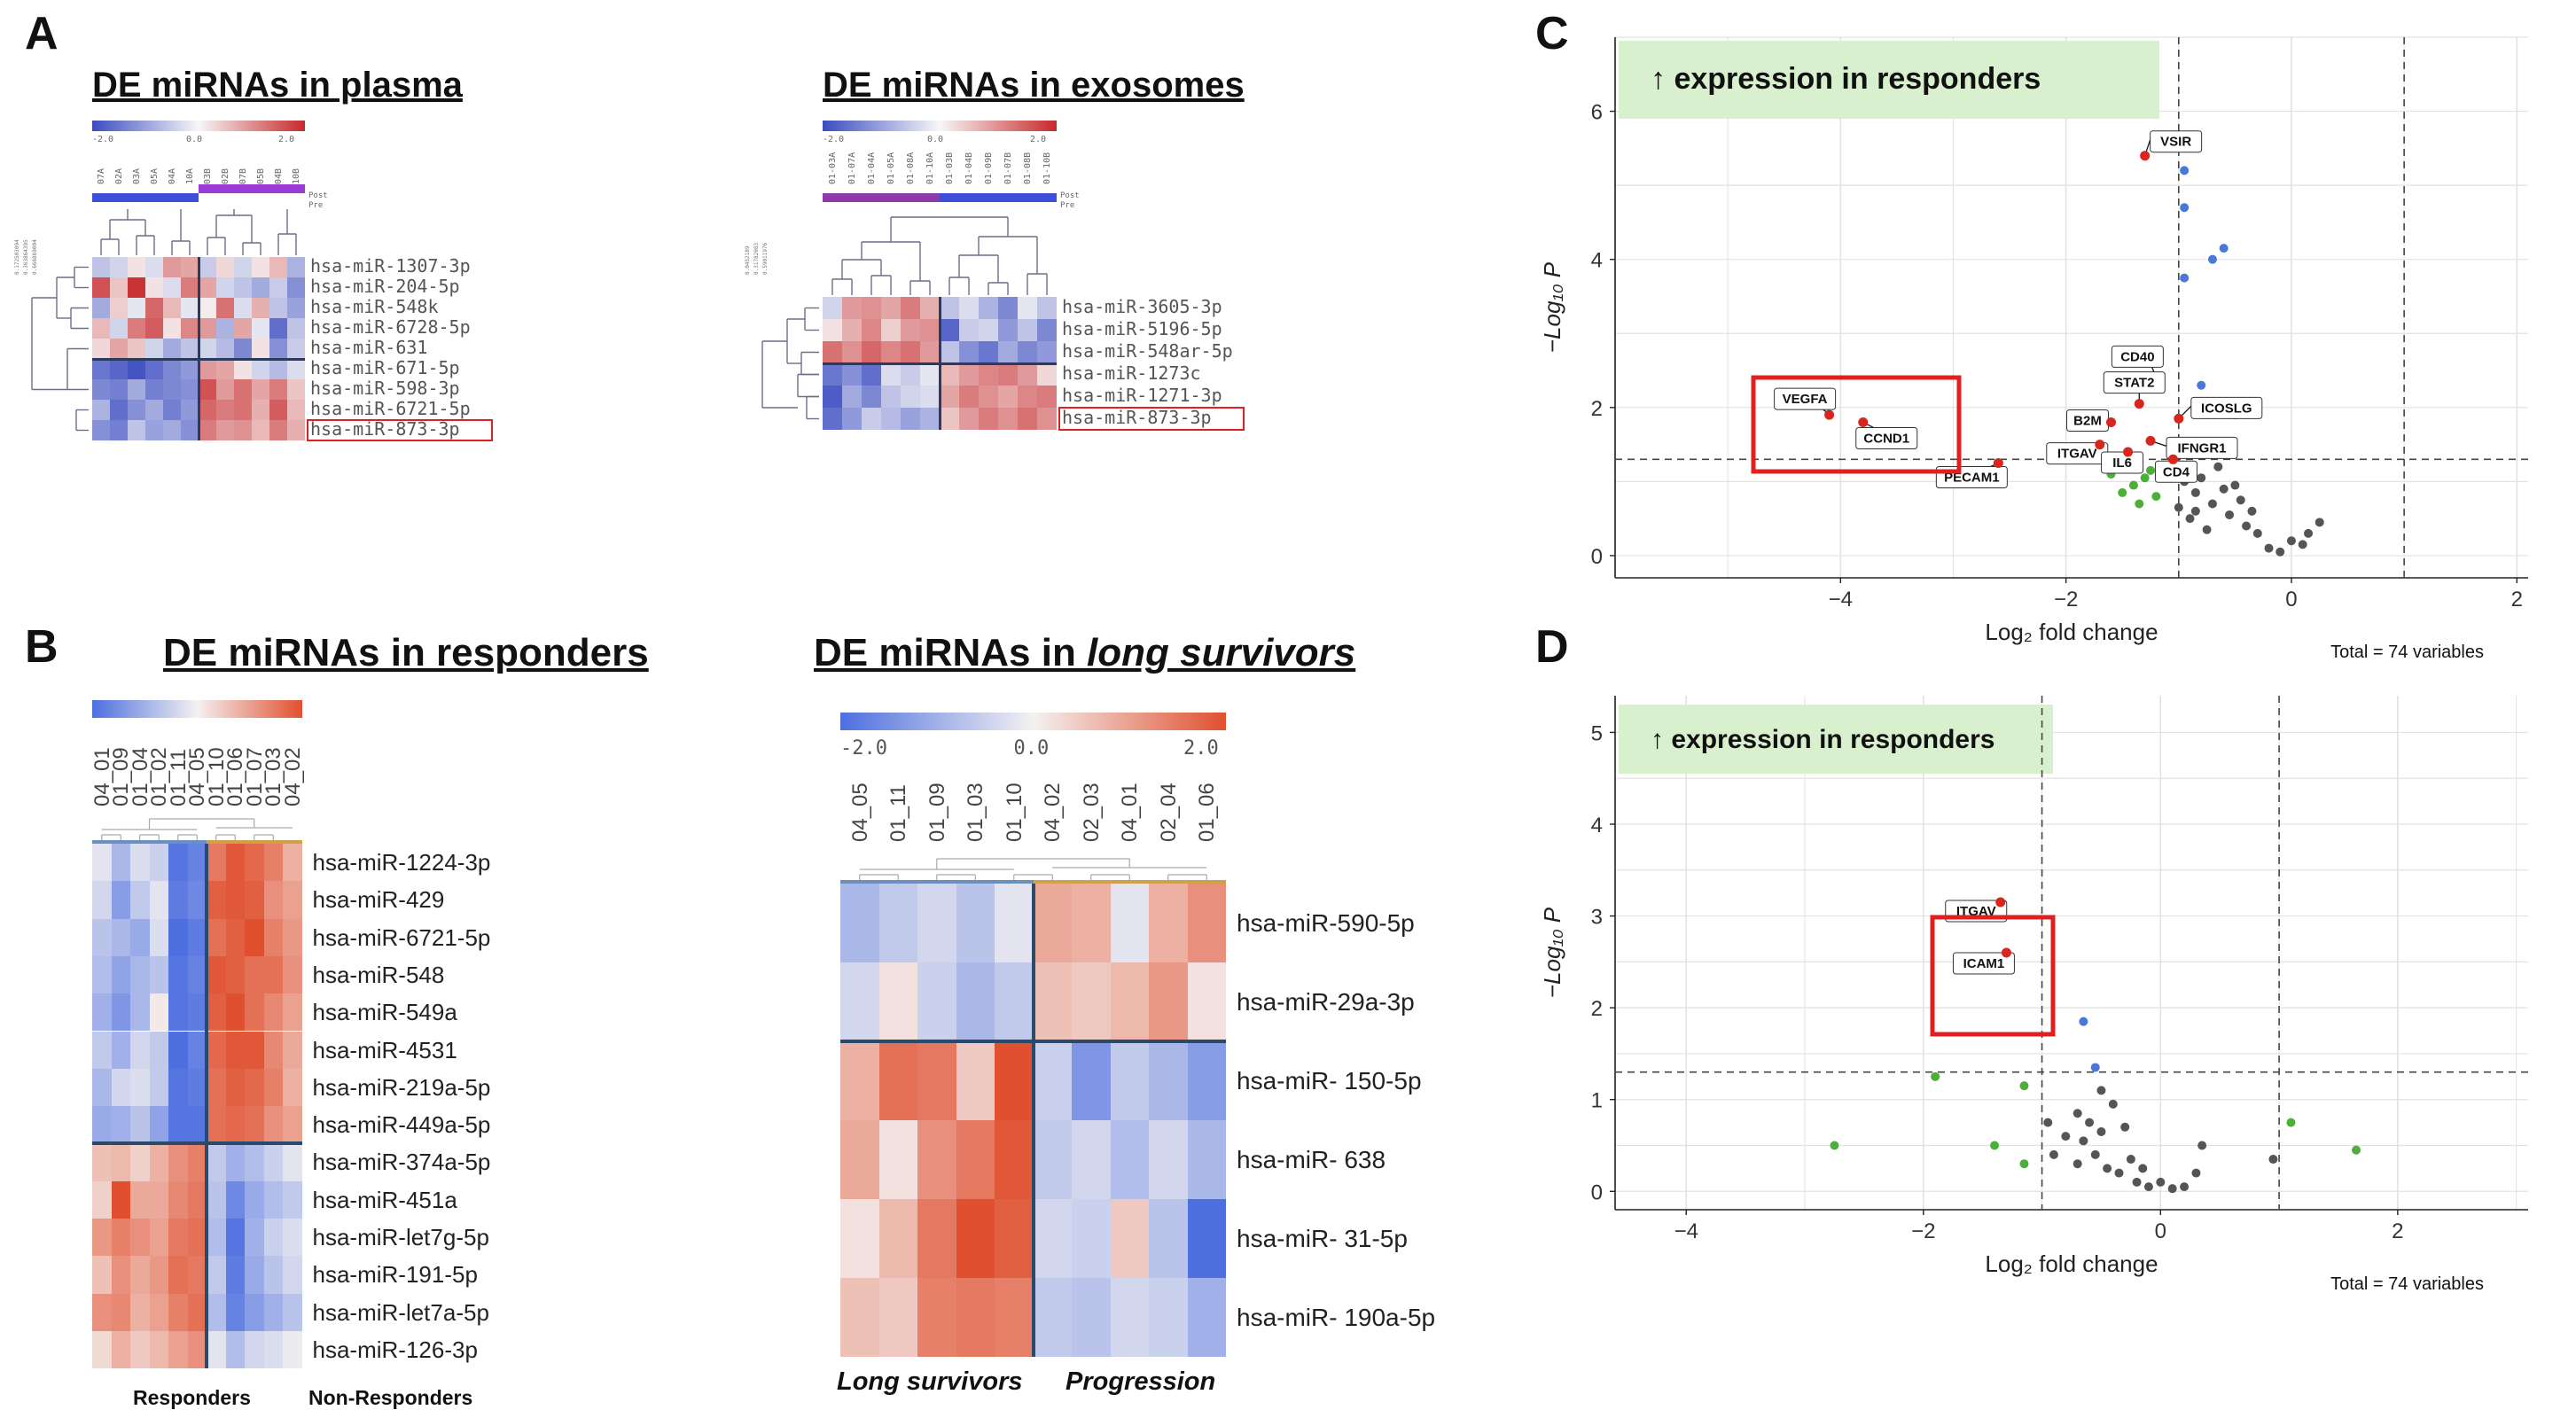  Describe the element at coordinates (406, 652) in the screenshot. I see `responders-title: DE miRNAs in responders` at that location.